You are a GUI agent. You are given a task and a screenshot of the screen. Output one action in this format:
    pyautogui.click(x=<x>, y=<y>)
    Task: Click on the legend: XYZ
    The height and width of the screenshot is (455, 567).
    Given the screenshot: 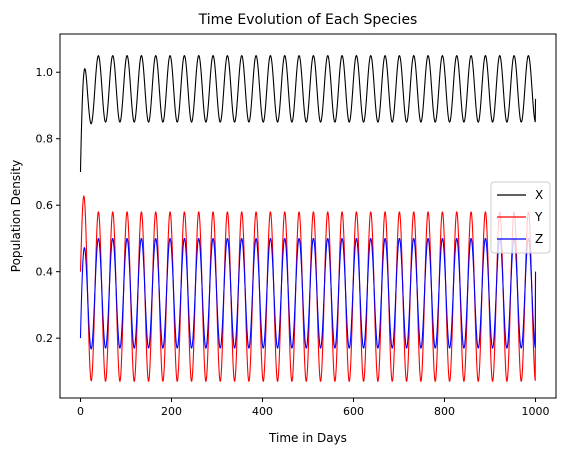 What is the action you would take?
    pyautogui.click(x=520, y=217)
    